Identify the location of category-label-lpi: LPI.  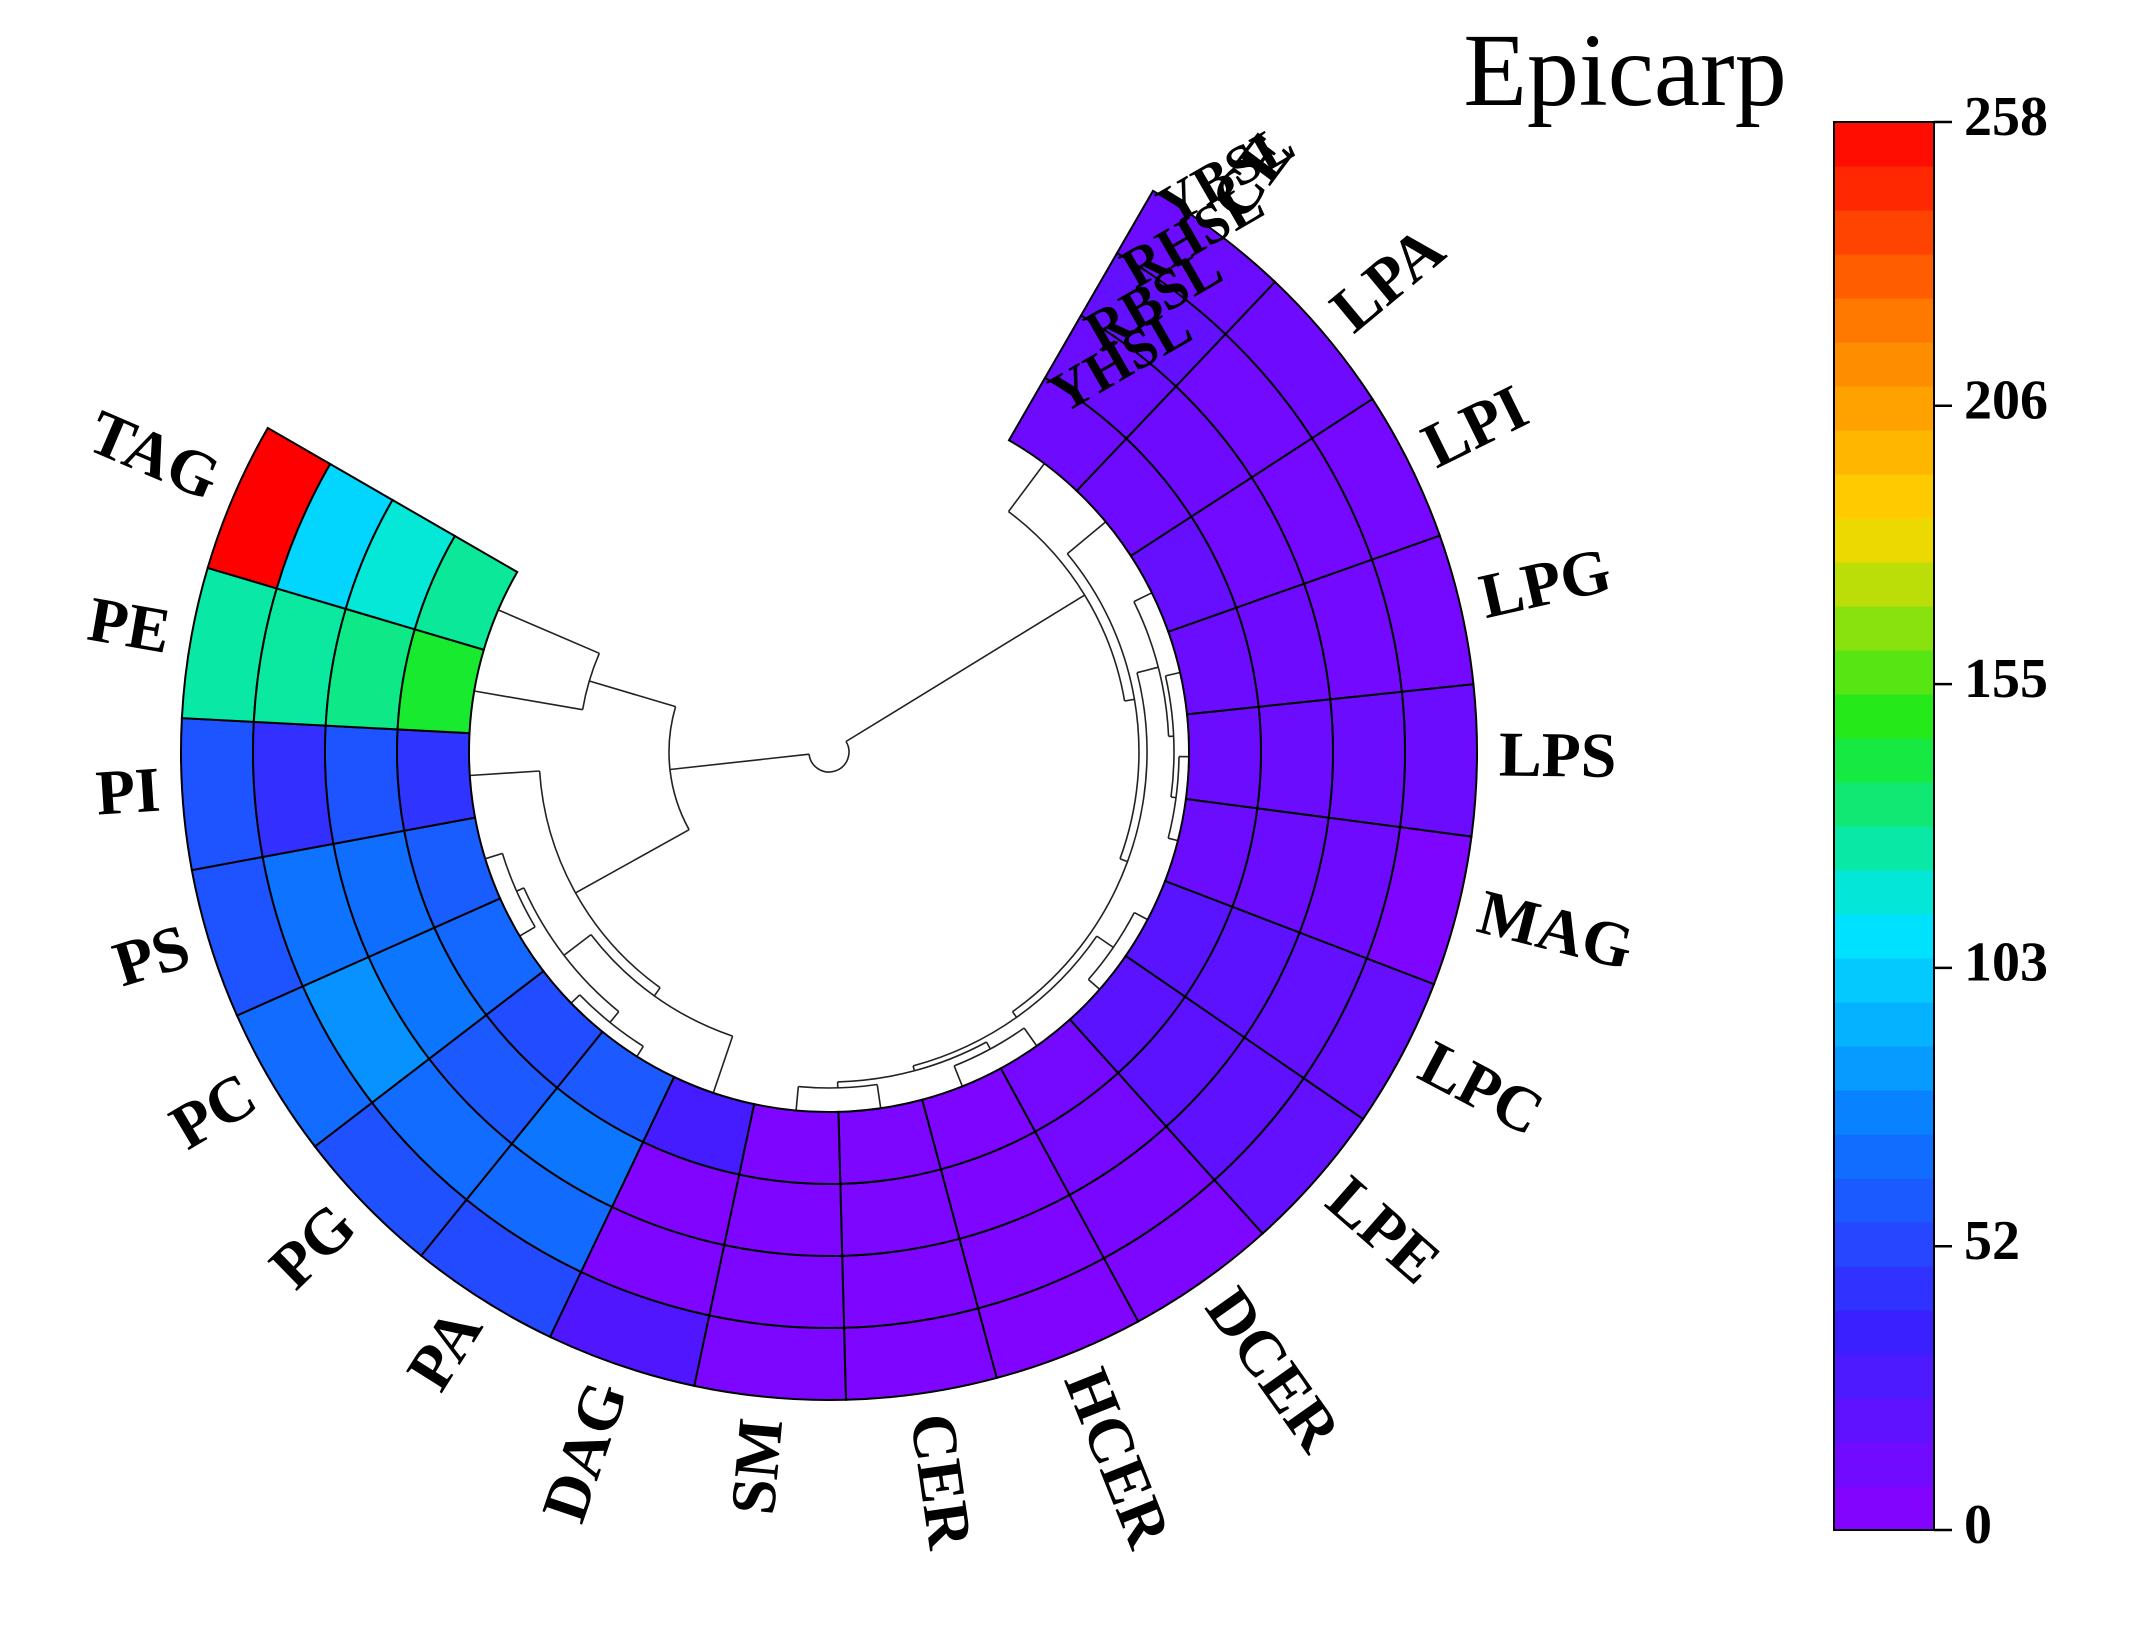
(1474, 426).